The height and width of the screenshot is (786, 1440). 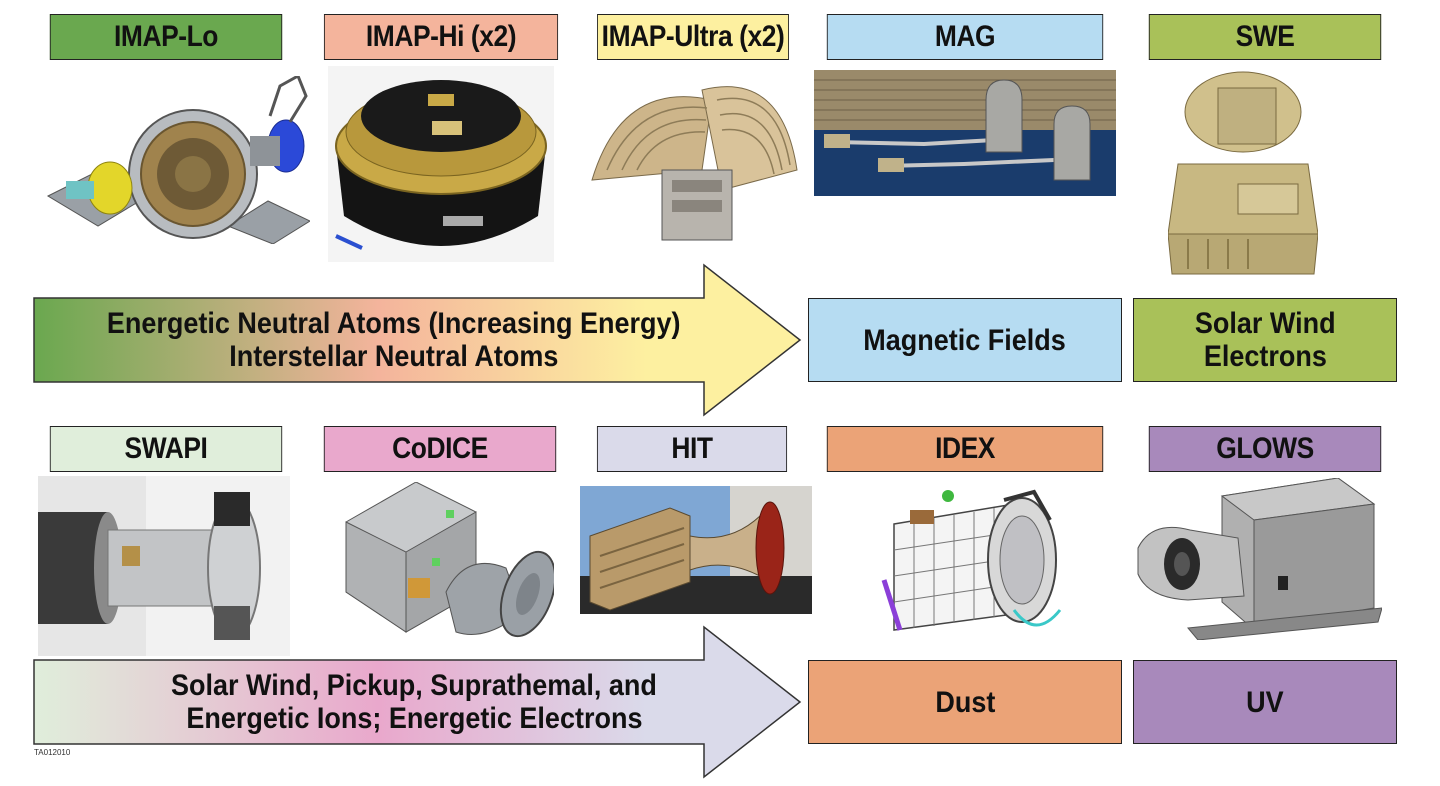 I want to click on glows-image, so click(x=1259, y=559).